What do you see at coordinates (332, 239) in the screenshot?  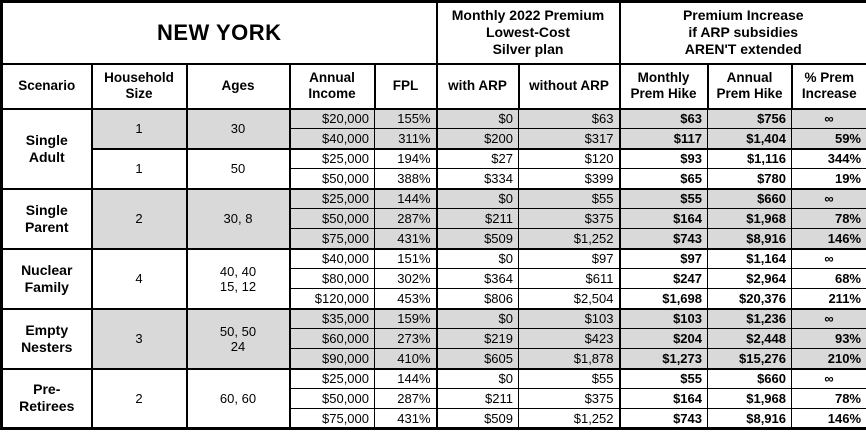 I see `annual-income-cell: $75,000` at bounding box center [332, 239].